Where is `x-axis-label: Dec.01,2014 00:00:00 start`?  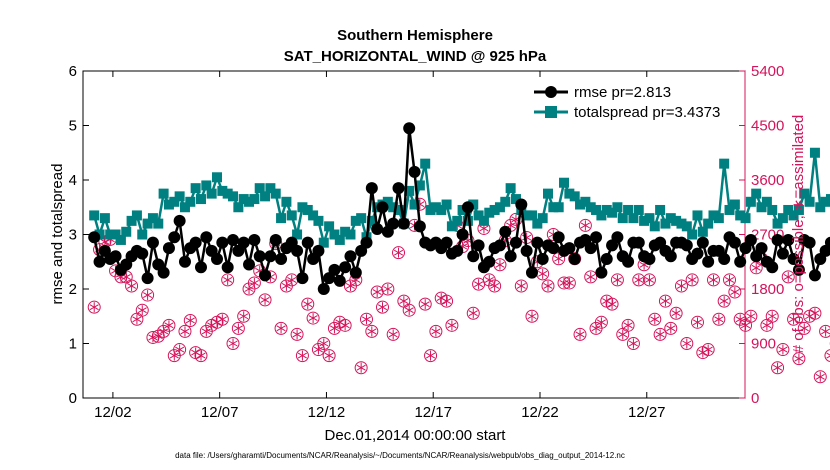 x-axis-label: Dec.01,2014 00:00:00 start is located at coordinates (416, 435).